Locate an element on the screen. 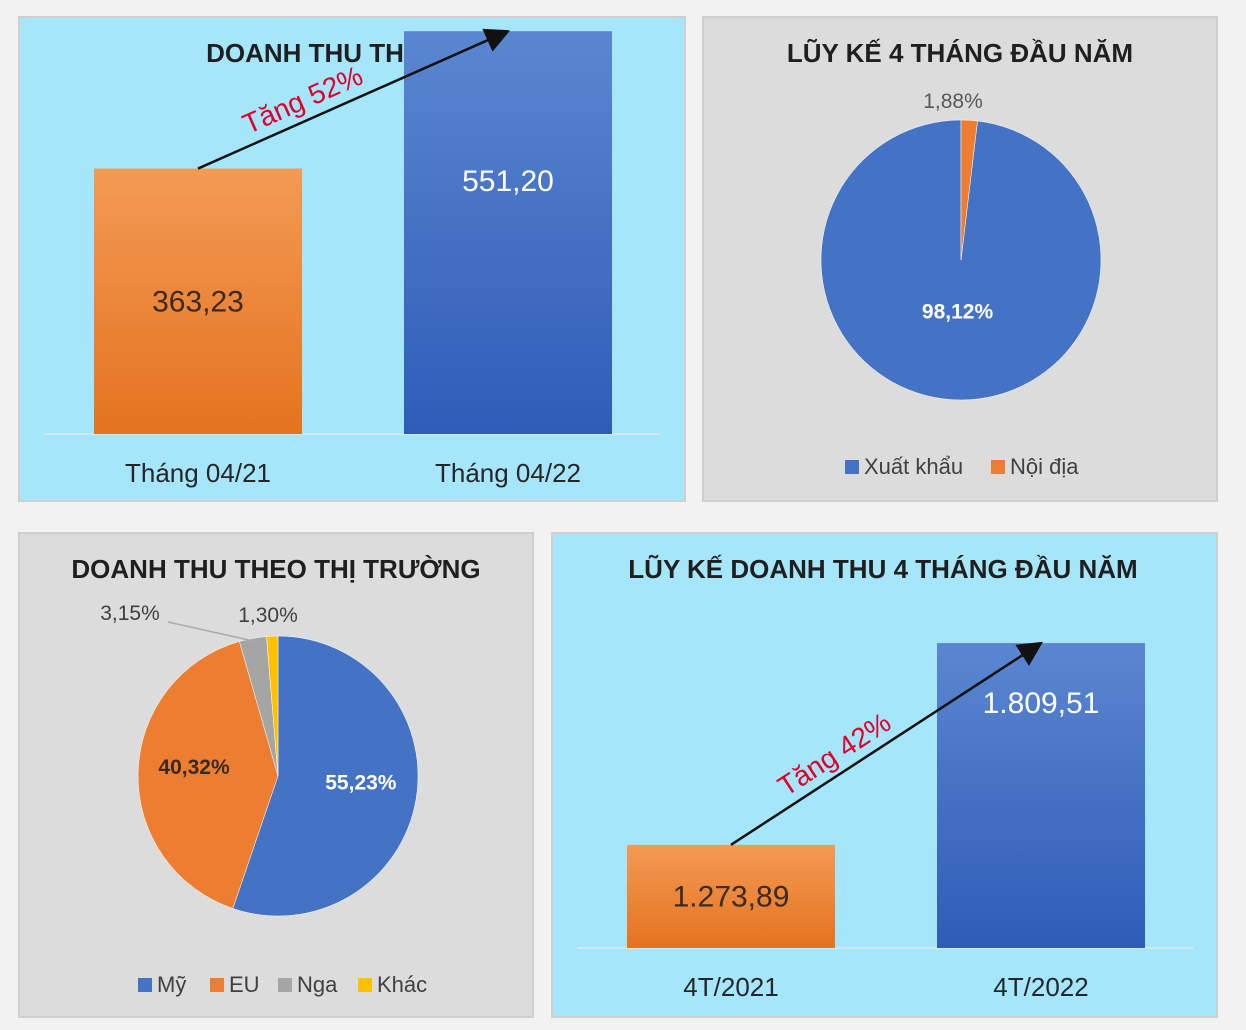 The height and width of the screenshot is (1030, 1246). bar-value-label-1: 1.809,51 is located at coordinates (1041, 703).